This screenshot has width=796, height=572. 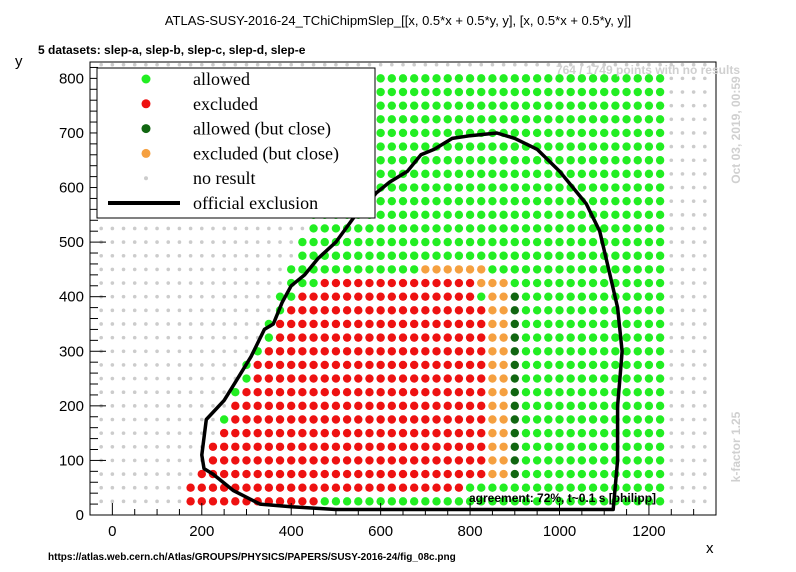 What do you see at coordinates (146, 79) in the screenshot?
I see `legend-allowed-marker` at bounding box center [146, 79].